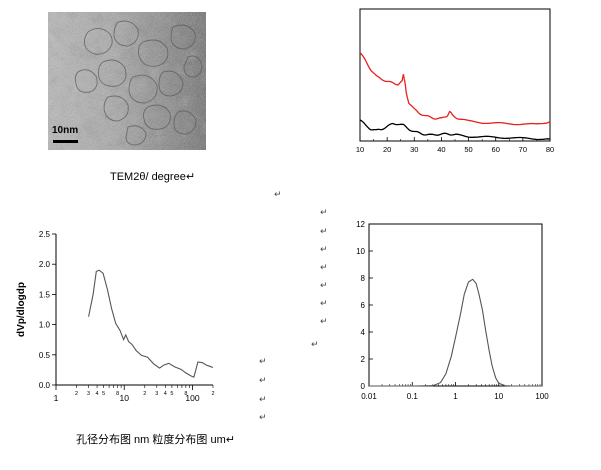  Describe the element at coordinates (455, 130) in the screenshot. I see `xrd-series-black` at that location.